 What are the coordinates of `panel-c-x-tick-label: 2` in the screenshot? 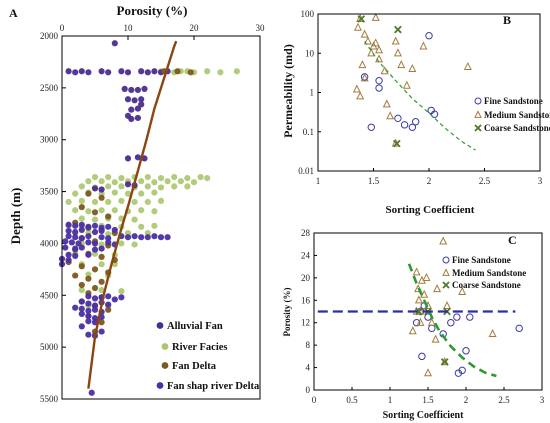 It's located at (466, 400).